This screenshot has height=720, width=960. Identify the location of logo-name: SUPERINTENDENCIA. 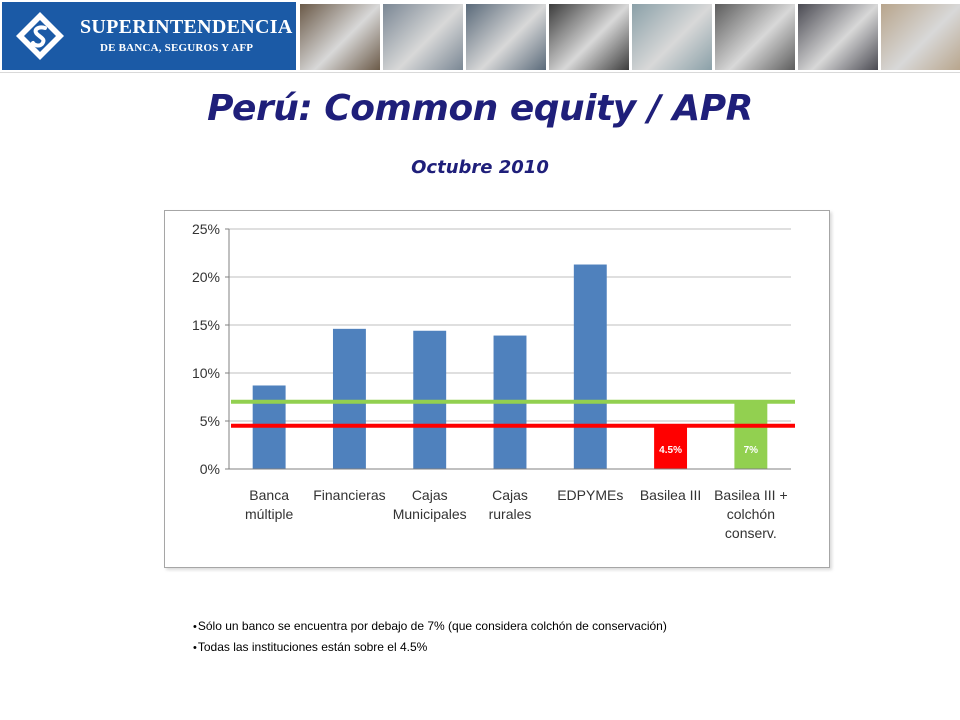
(186, 27).